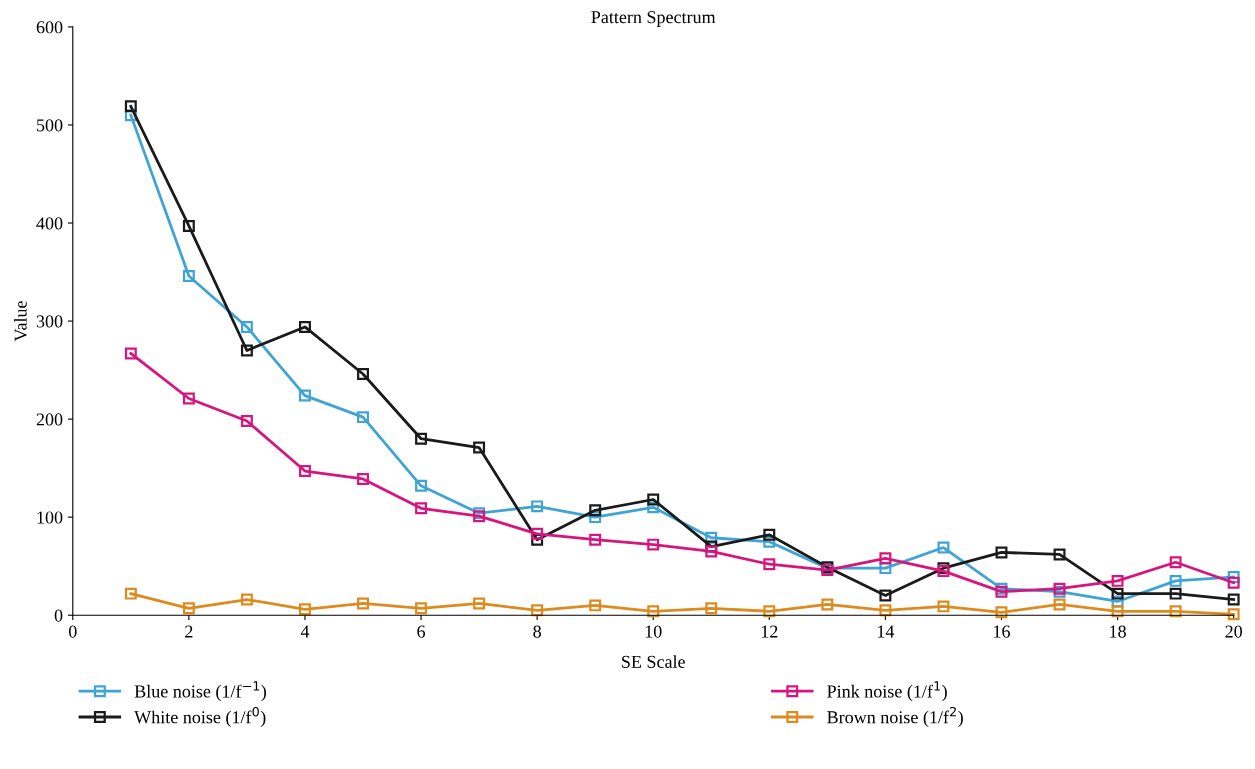 The image size is (1255, 769). Describe the element at coordinates (72, 631) in the screenshot. I see `x-tick-label: 0` at that location.